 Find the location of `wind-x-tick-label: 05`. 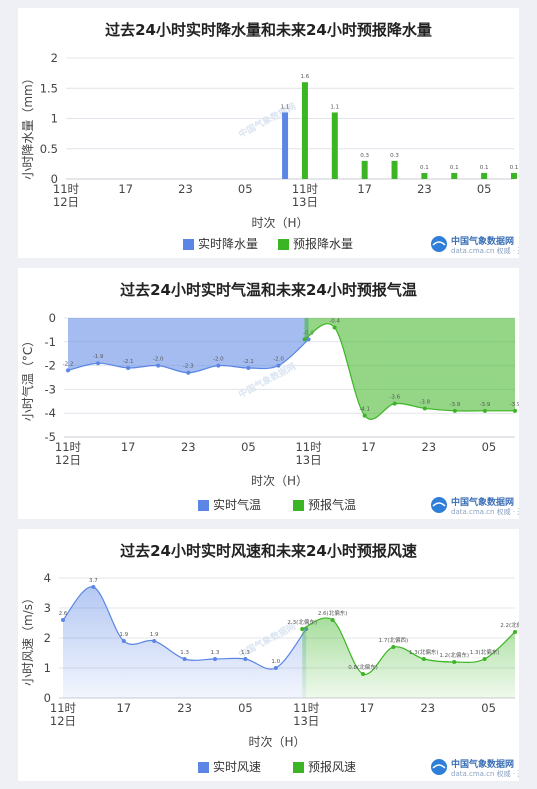

wind-x-tick-label: 05 is located at coordinates (488, 708).